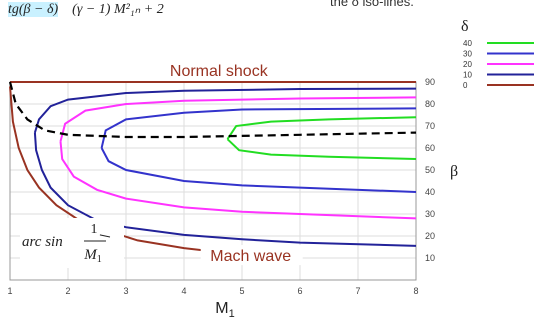 This screenshot has height=334, width=556. I want to click on legend-label: 10, so click(467, 75).